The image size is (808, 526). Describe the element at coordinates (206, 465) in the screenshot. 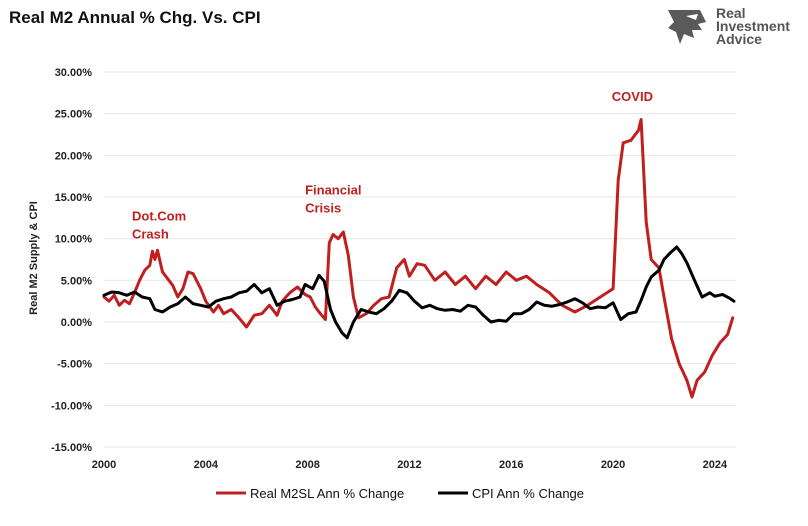

I see `x-tick-label: 2004` at that location.